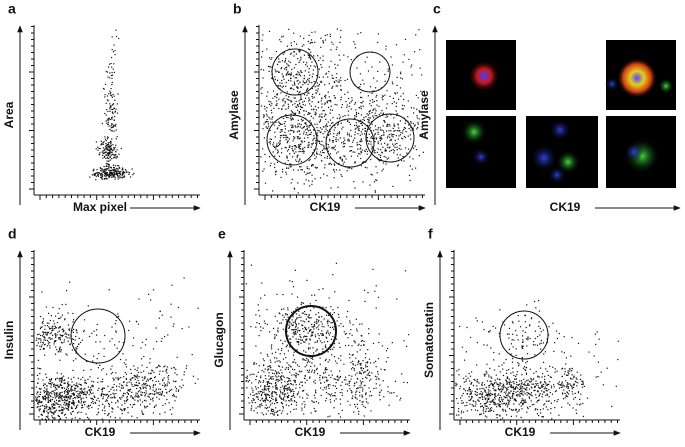  I want to click on dots, so click(342, 112).